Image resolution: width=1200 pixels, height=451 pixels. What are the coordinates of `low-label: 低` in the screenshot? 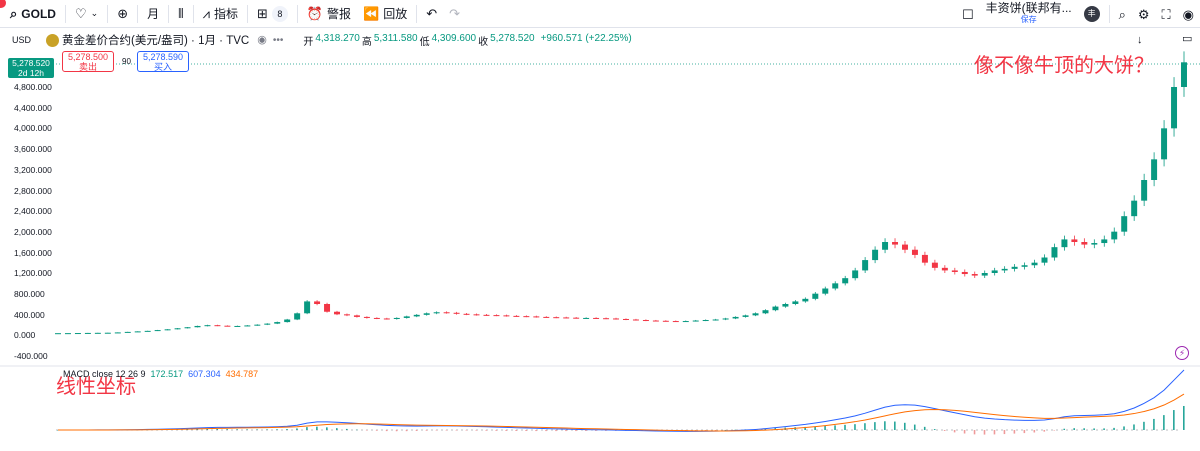 It's located at (424, 42).